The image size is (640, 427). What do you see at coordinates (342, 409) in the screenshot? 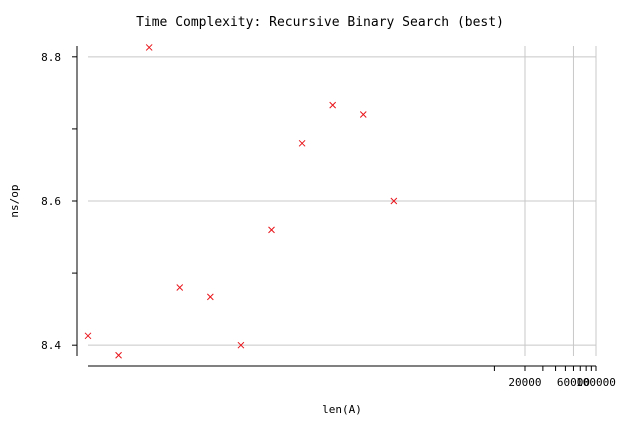
I see `x-axis-label: len(A)` at bounding box center [342, 409].